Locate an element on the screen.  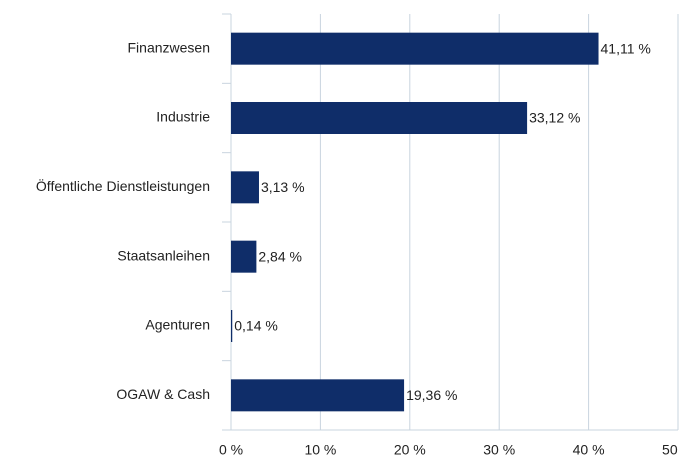
value-label: 41,11 % is located at coordinates (626, 48).